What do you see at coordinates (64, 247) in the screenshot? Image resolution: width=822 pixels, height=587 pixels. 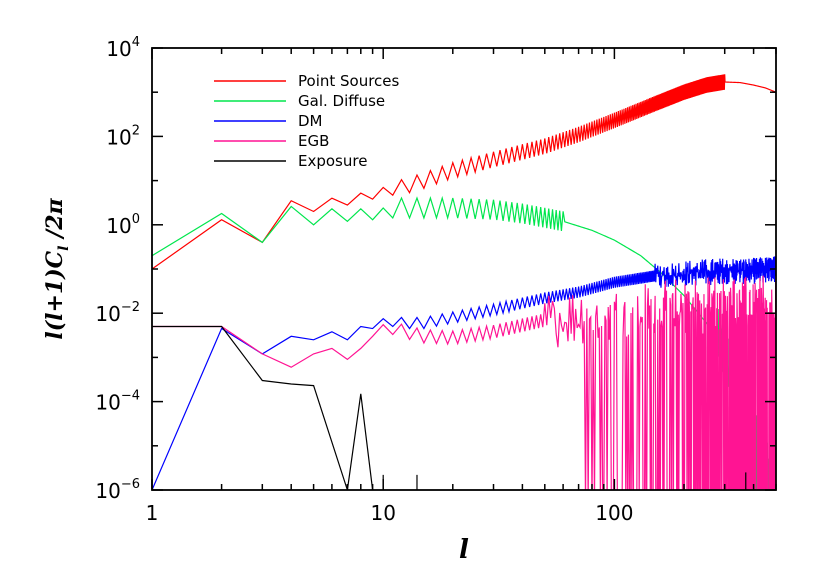 I see `y-axis-label-subscript: l` at bounding box center [64, 247].